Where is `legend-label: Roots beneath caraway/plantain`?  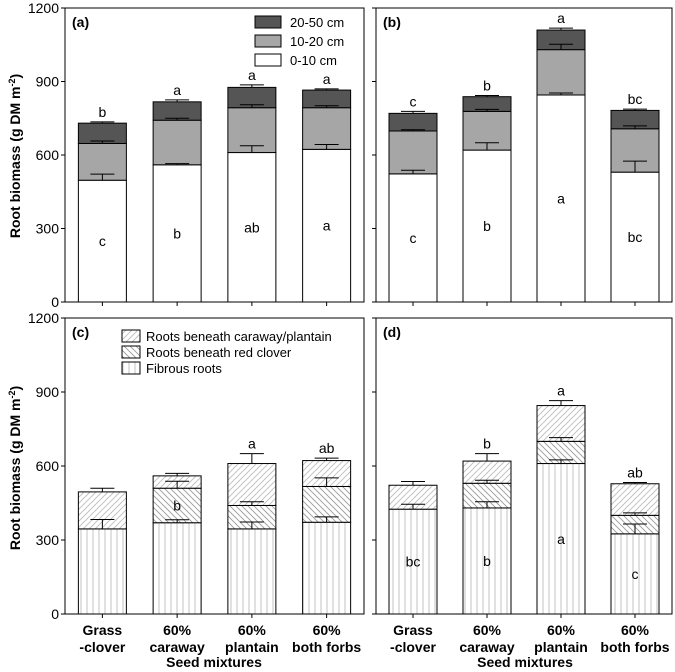 legend-label: Roots beneath caraway/plantain is located at coordinates (239, 336).